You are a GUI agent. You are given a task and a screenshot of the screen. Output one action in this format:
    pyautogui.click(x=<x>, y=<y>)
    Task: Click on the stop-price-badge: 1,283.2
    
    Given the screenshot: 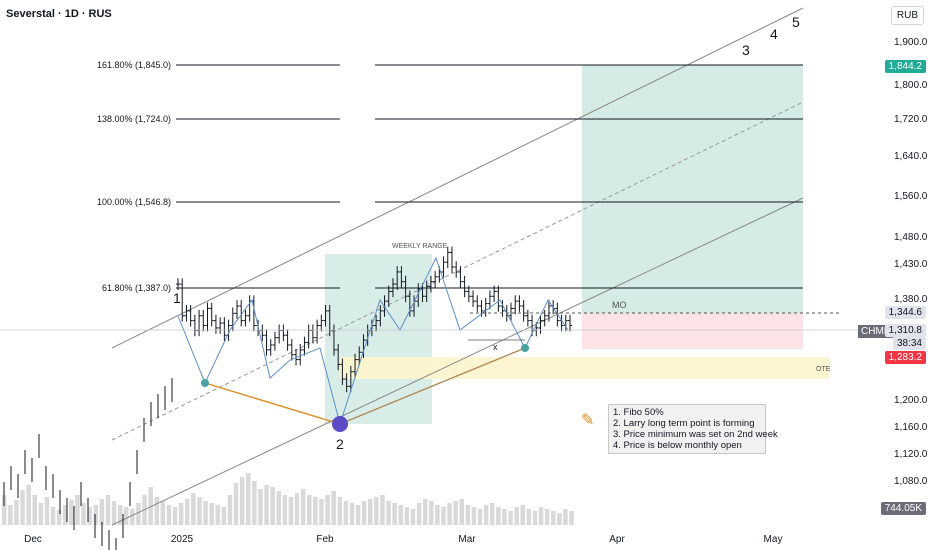 What is the action you would take?
    pyautogui.click(x=905, y=357)
    